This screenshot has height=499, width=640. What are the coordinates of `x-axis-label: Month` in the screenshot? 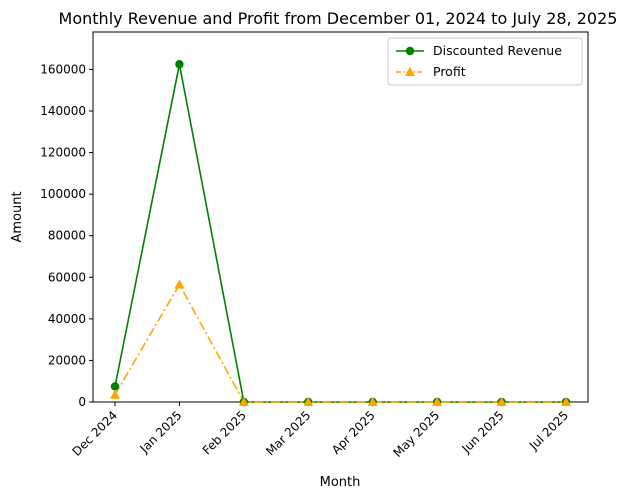 It's located at (340, 482).